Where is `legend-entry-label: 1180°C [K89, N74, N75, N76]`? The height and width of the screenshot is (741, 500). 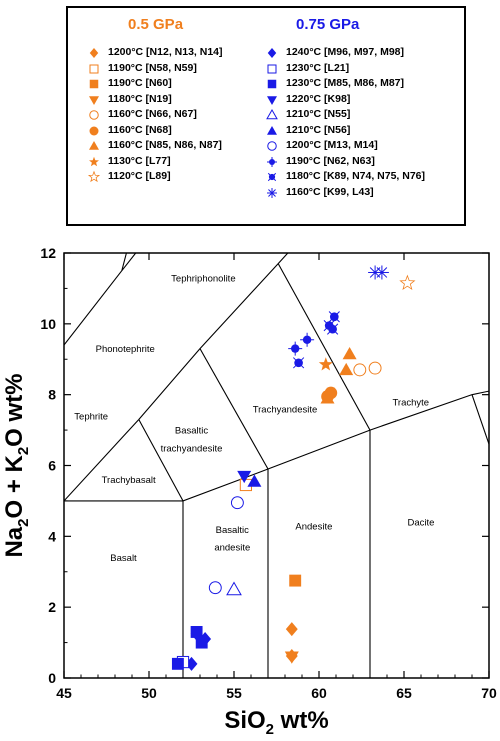 legend-entry-label: 1180°C [K89, N74, N75, N76] is located at coordinates (356, 176).